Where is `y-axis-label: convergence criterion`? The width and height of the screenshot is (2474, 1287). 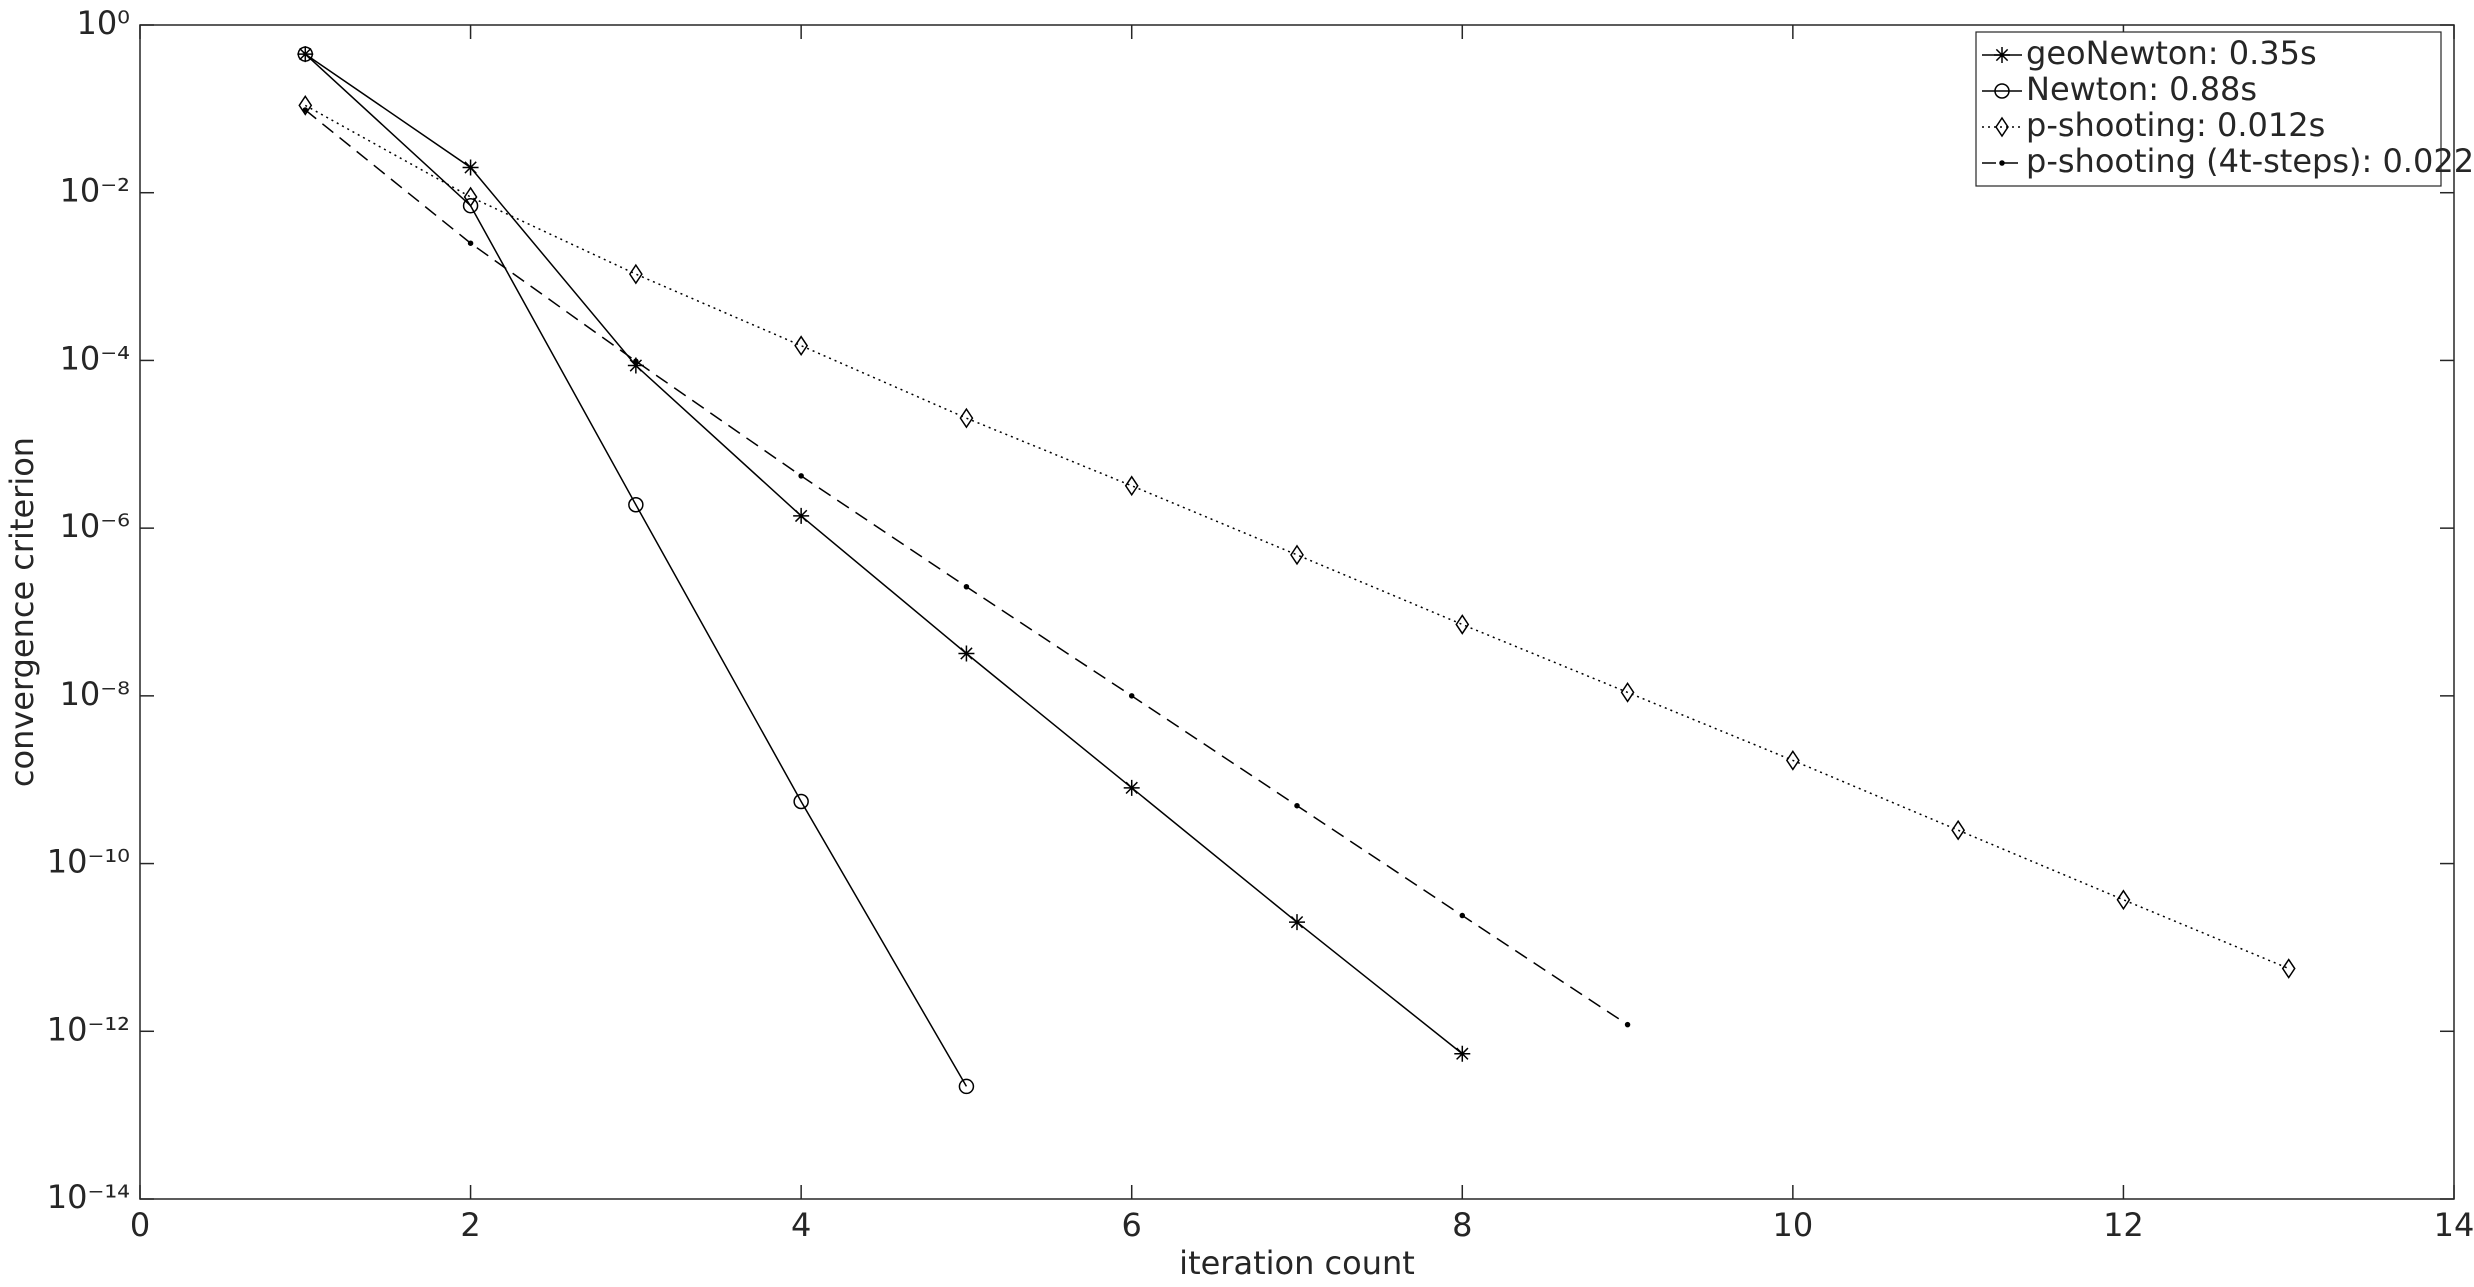 y-axis-label: convergence criterion is located at coordinates (22, 612).